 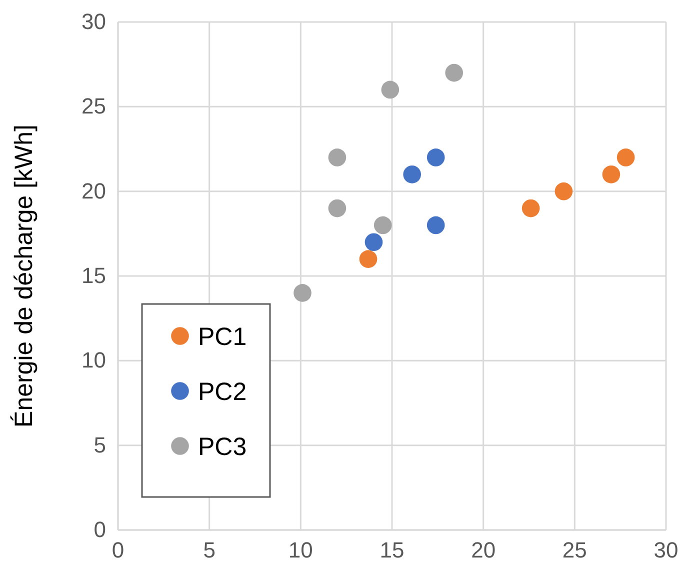 I want to click on y-tick-label: 30, so click(x=94, y=21).